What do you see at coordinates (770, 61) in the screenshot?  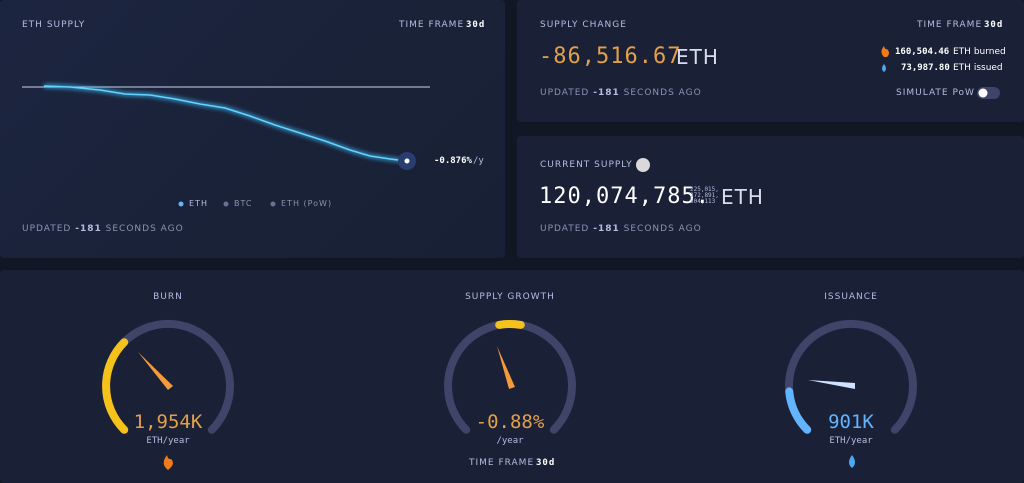 I see `supply-change-panel` at bounding box center [770, 61].